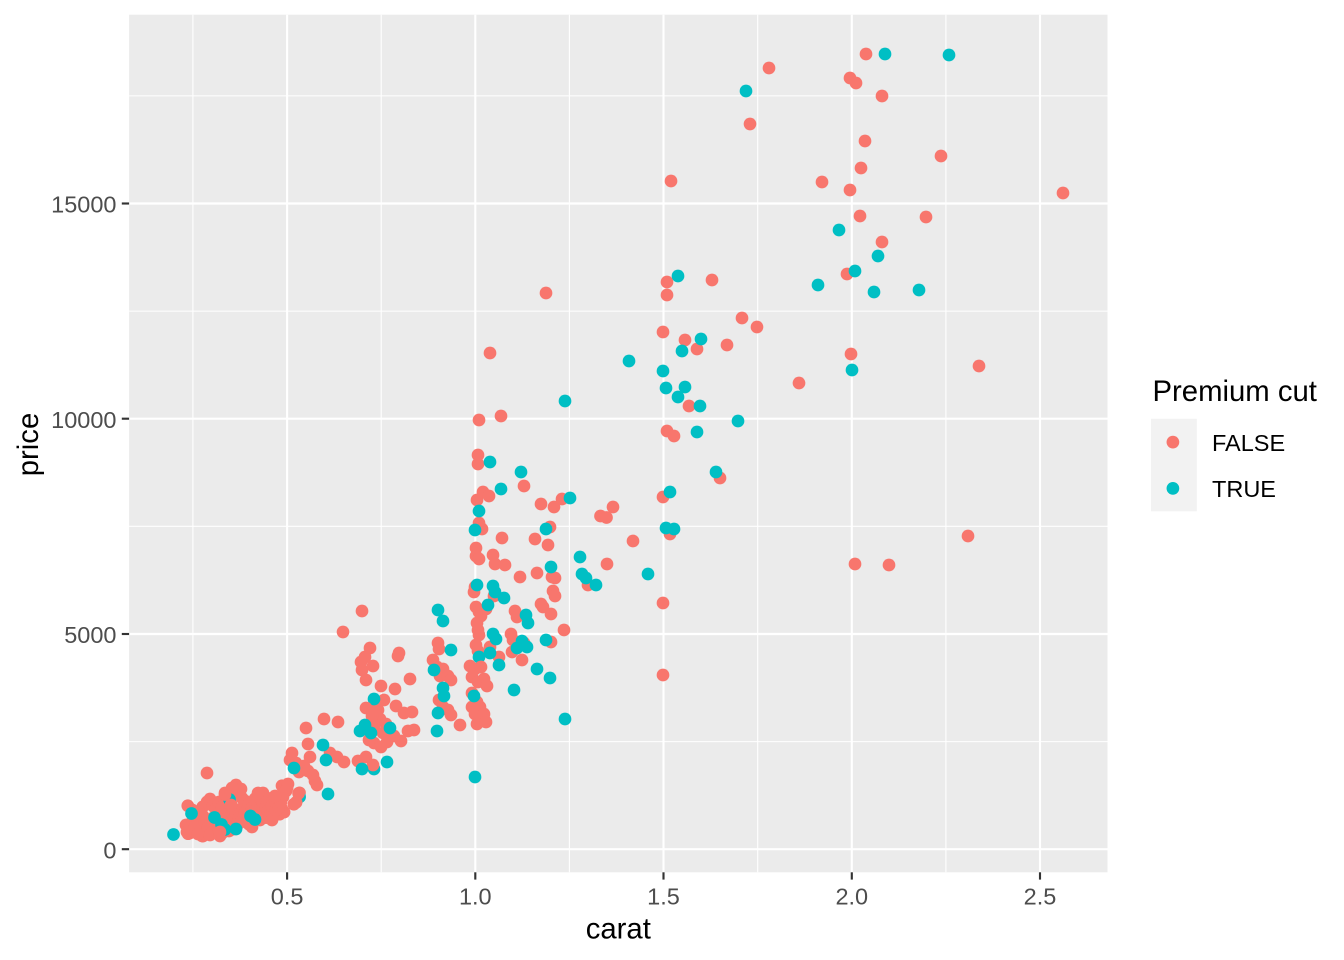 Image resolution: width=1344 pixels, height=960 pixels. What do you see at coordinates (28, 445) in the screenshot?
I see `svg-text: price` at bounding box center [28, 445].